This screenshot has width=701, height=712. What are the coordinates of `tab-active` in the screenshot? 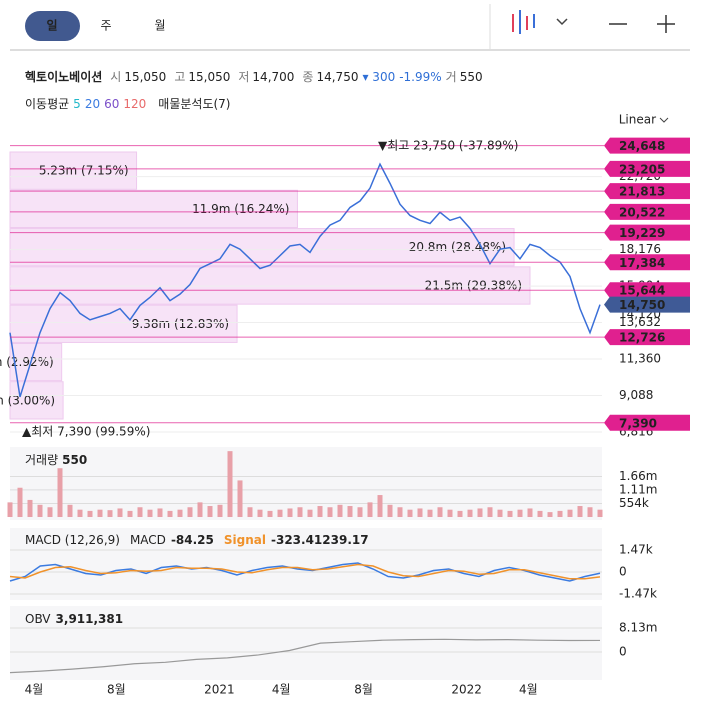 It's located at (52, 26).